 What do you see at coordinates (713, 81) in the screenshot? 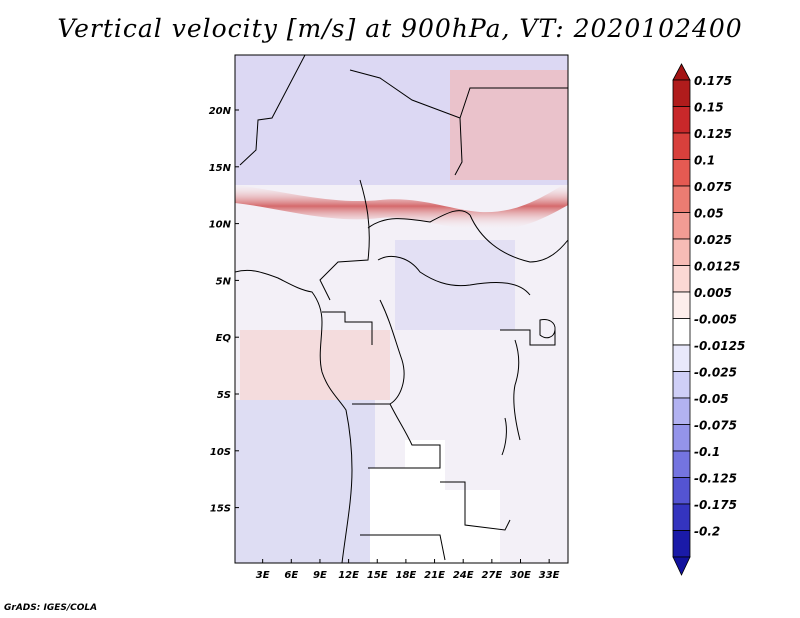
I see `colorbar-label: 0.175` at bounding box center [713, 81].